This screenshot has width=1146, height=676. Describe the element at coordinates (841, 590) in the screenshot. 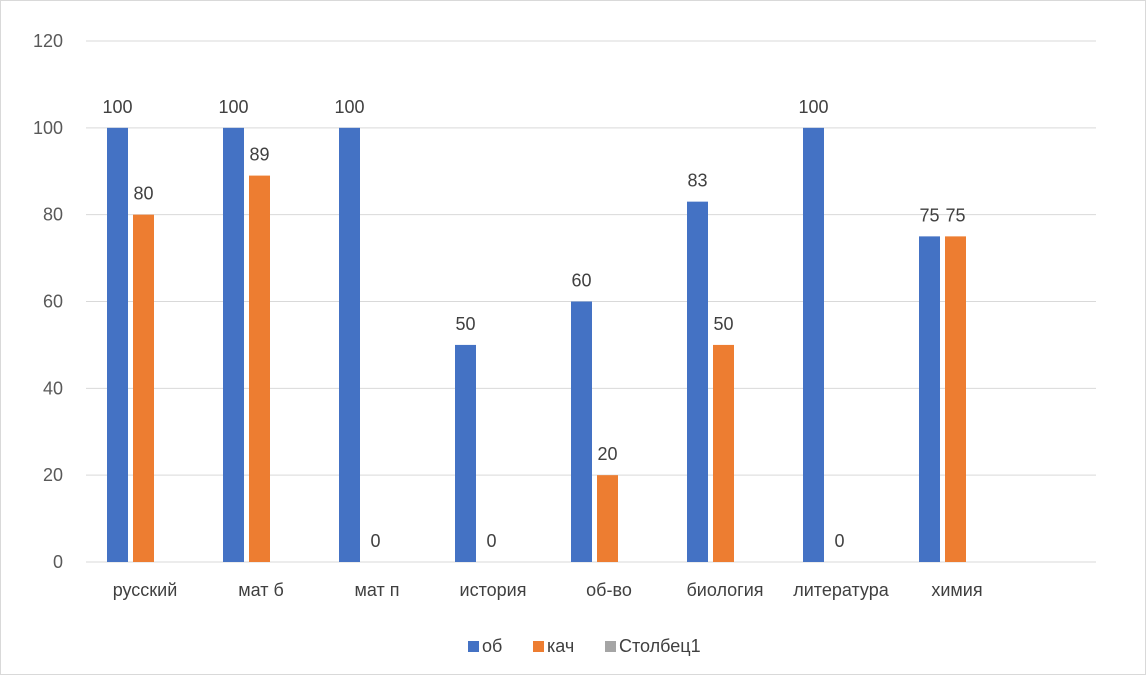

I see `x-category-label: литература` at that location.